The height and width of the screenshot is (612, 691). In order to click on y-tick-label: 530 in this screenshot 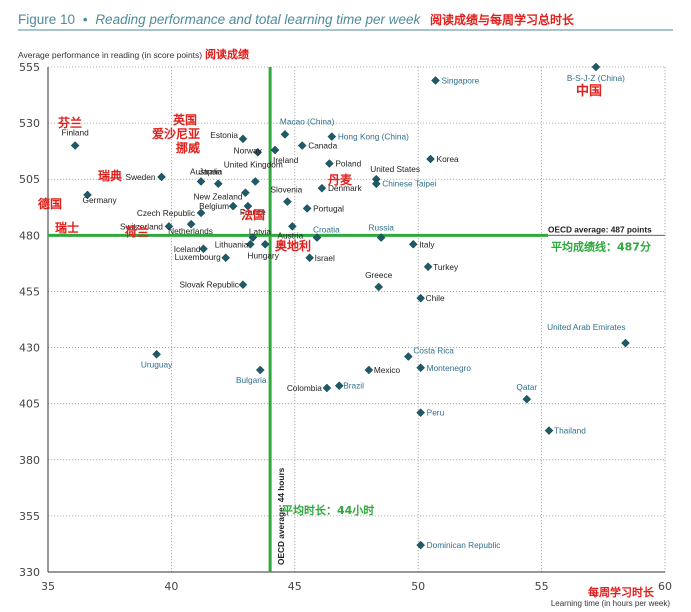, I will do `click(29, 123)`.